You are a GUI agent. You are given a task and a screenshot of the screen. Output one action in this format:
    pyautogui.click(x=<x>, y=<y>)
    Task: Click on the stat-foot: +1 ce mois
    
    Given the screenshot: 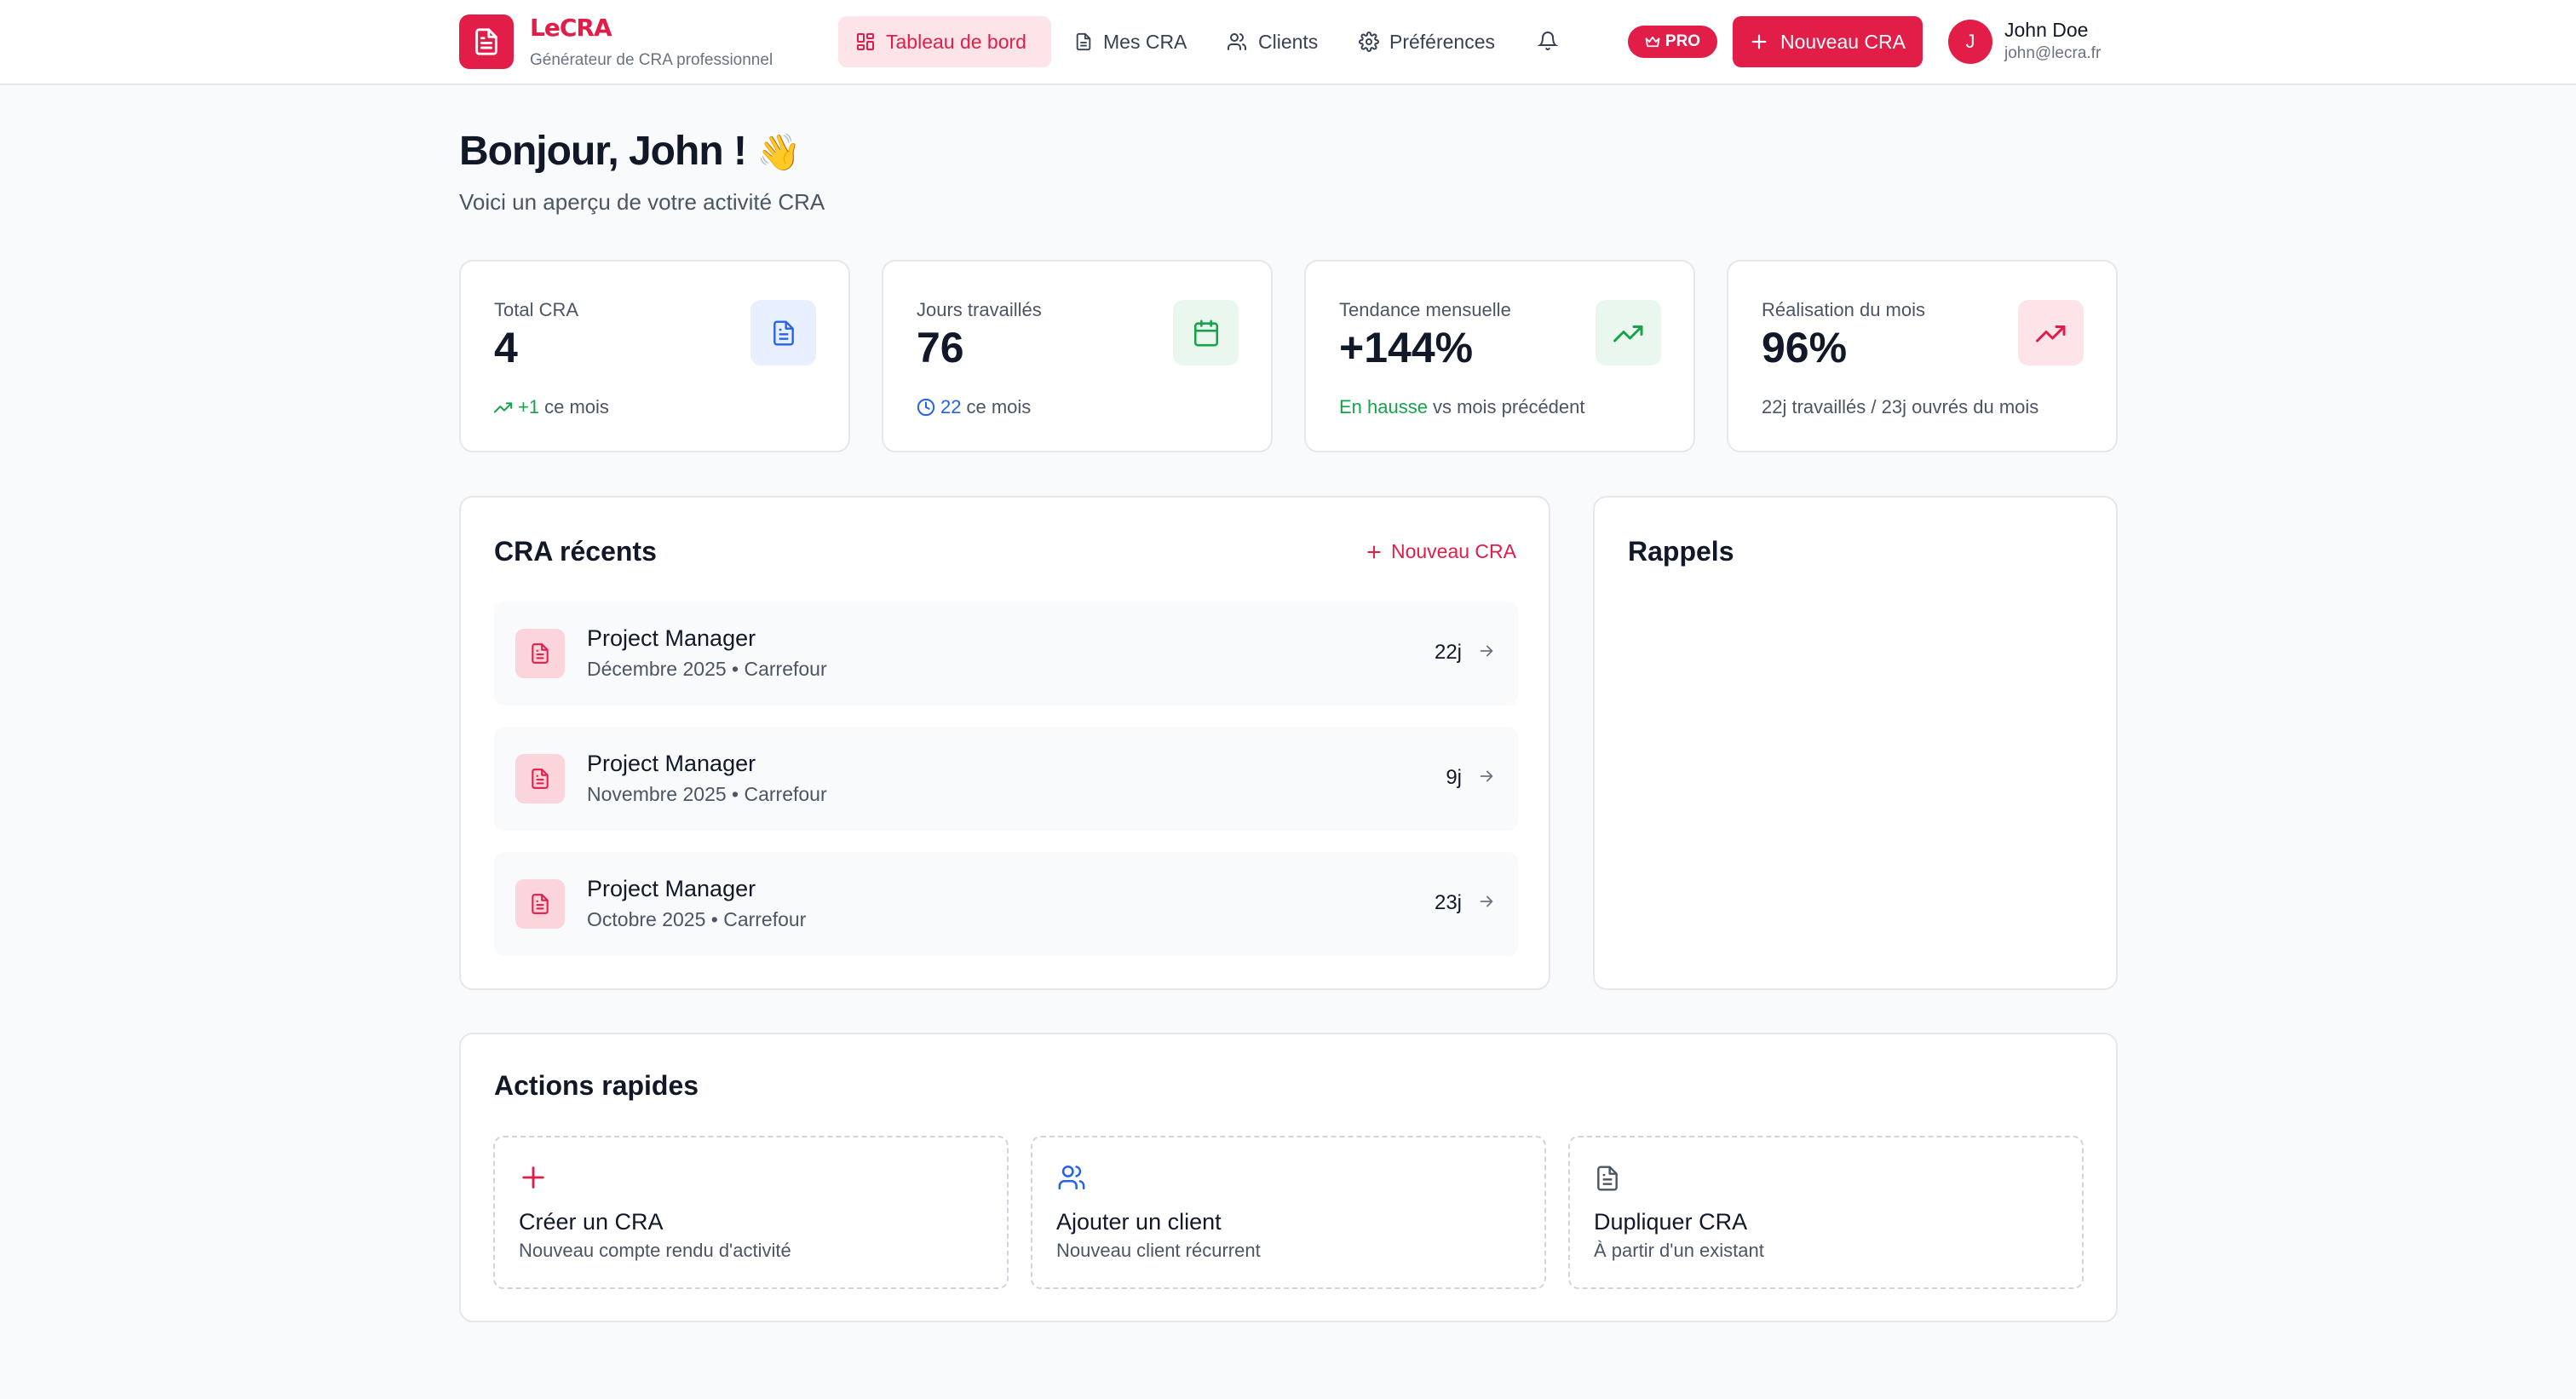 What is the action you would take?
    pyautogui.click(x=551, y=407)
    